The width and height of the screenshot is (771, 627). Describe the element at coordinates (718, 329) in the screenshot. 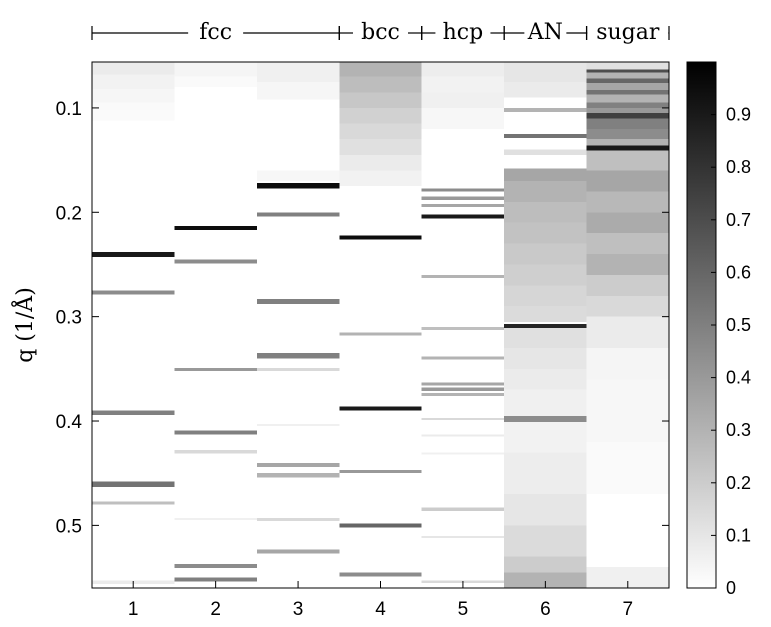

I see `colorbar: 0 0.1 0.2 0.3 0.4 0.5 0.6 0.7 0.8 0.9` at that location.